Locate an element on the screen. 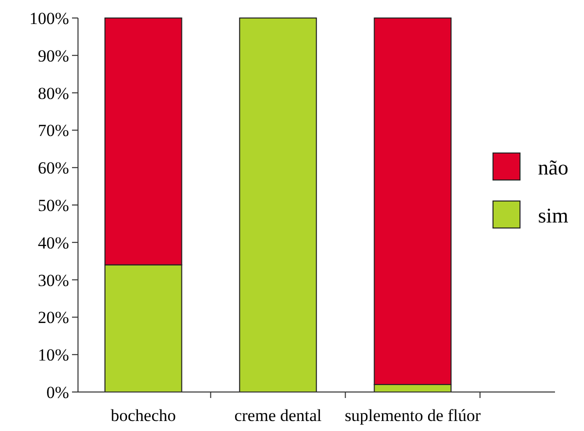 The width and height of the screenshot is (584, 431). y-tick-label: 90% is located at coordinates (53, 56).